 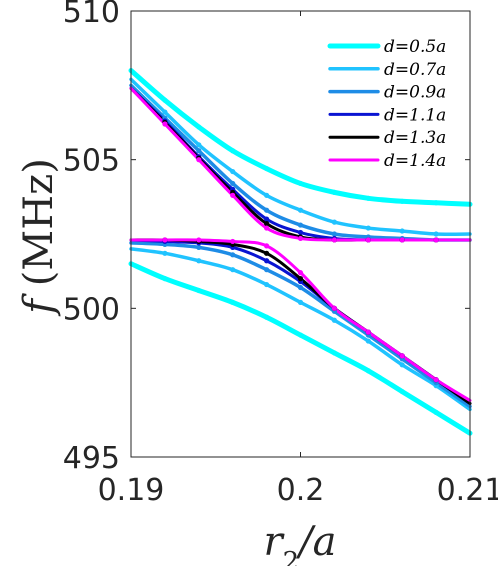 I want to click on legend: d=0.5a d=0.7a d=0.9ad=1.1a d=1.3a d=1.4a, so click(x=386, y=104).